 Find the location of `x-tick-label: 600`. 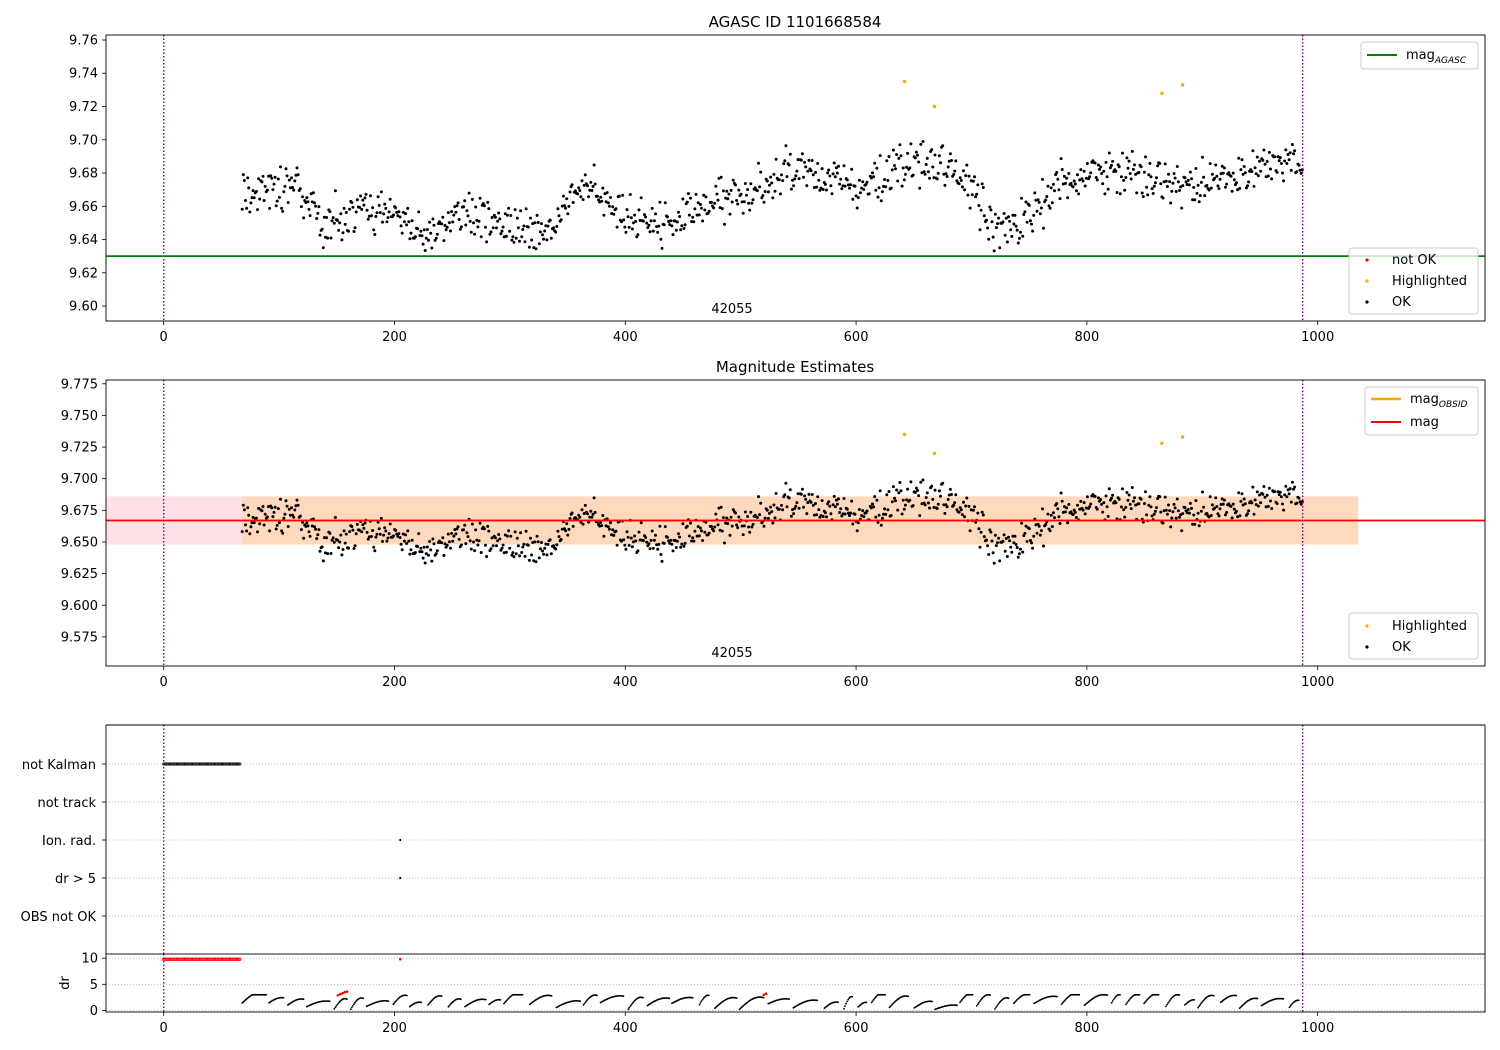

x-tick-label: 600 is located at coordinates (856, 682).